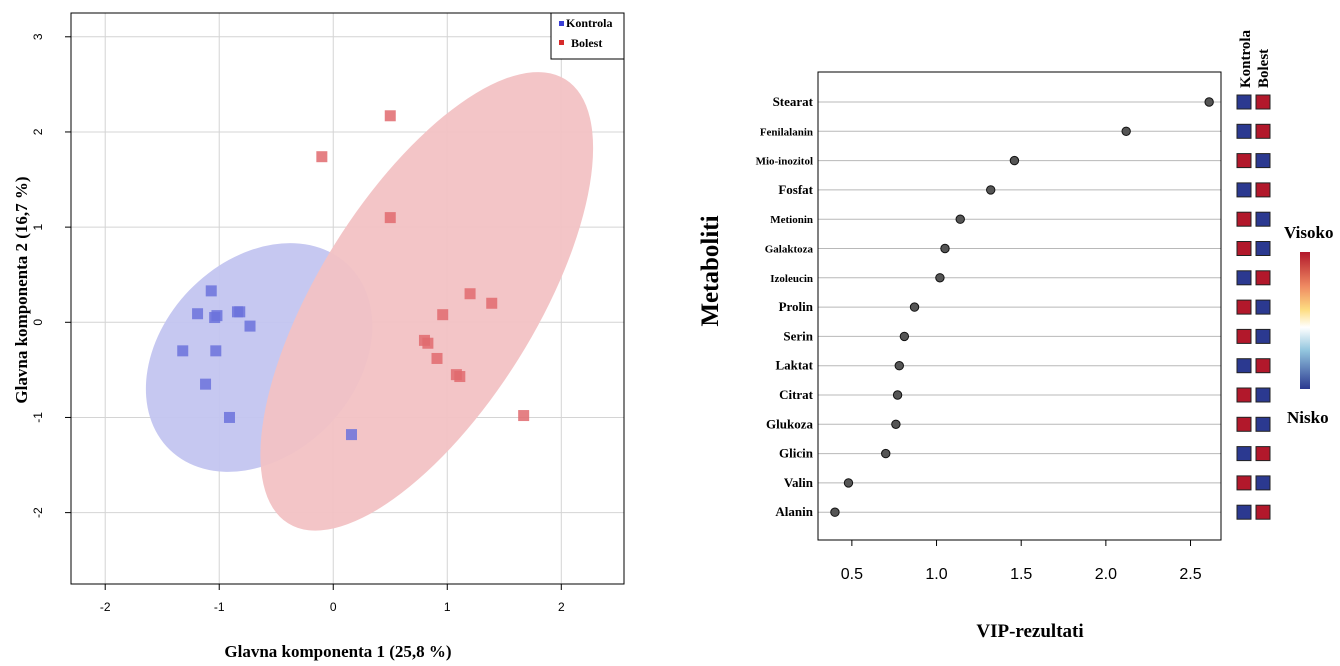 This screenshot has width=1340, height=666. What do you see at coordinates (796, 394) in the screenshot?
I see `metabolite-label: Citrat` at bounding box center [796, 394].